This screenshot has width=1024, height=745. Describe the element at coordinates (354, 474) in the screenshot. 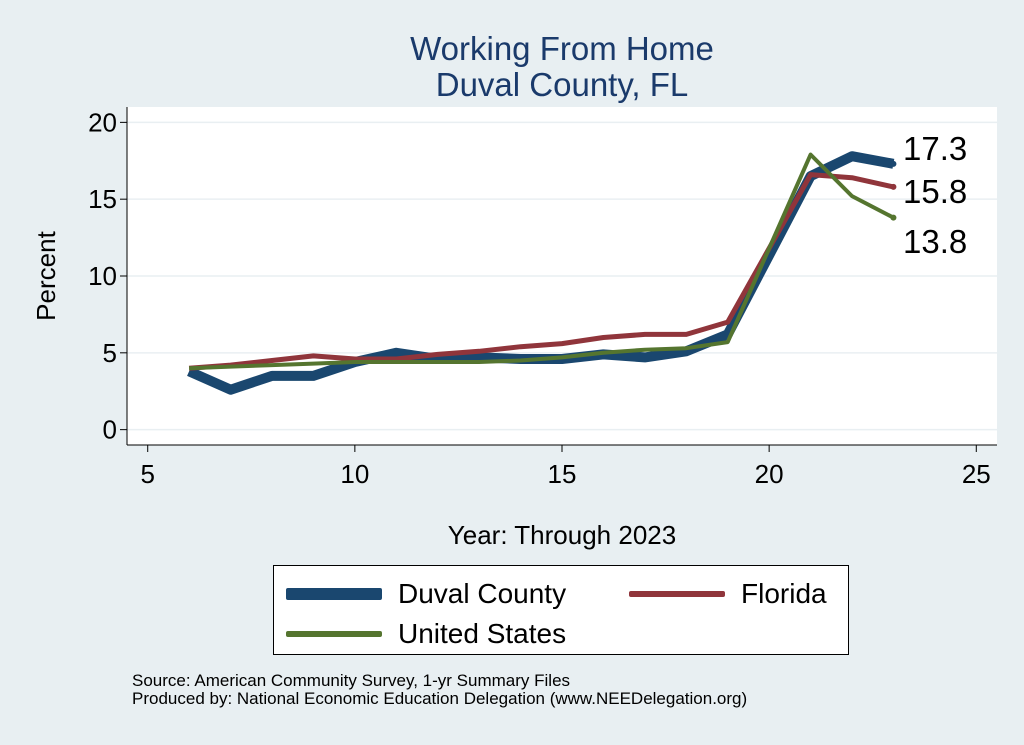

I see `x-tick-label: 10` at that location.